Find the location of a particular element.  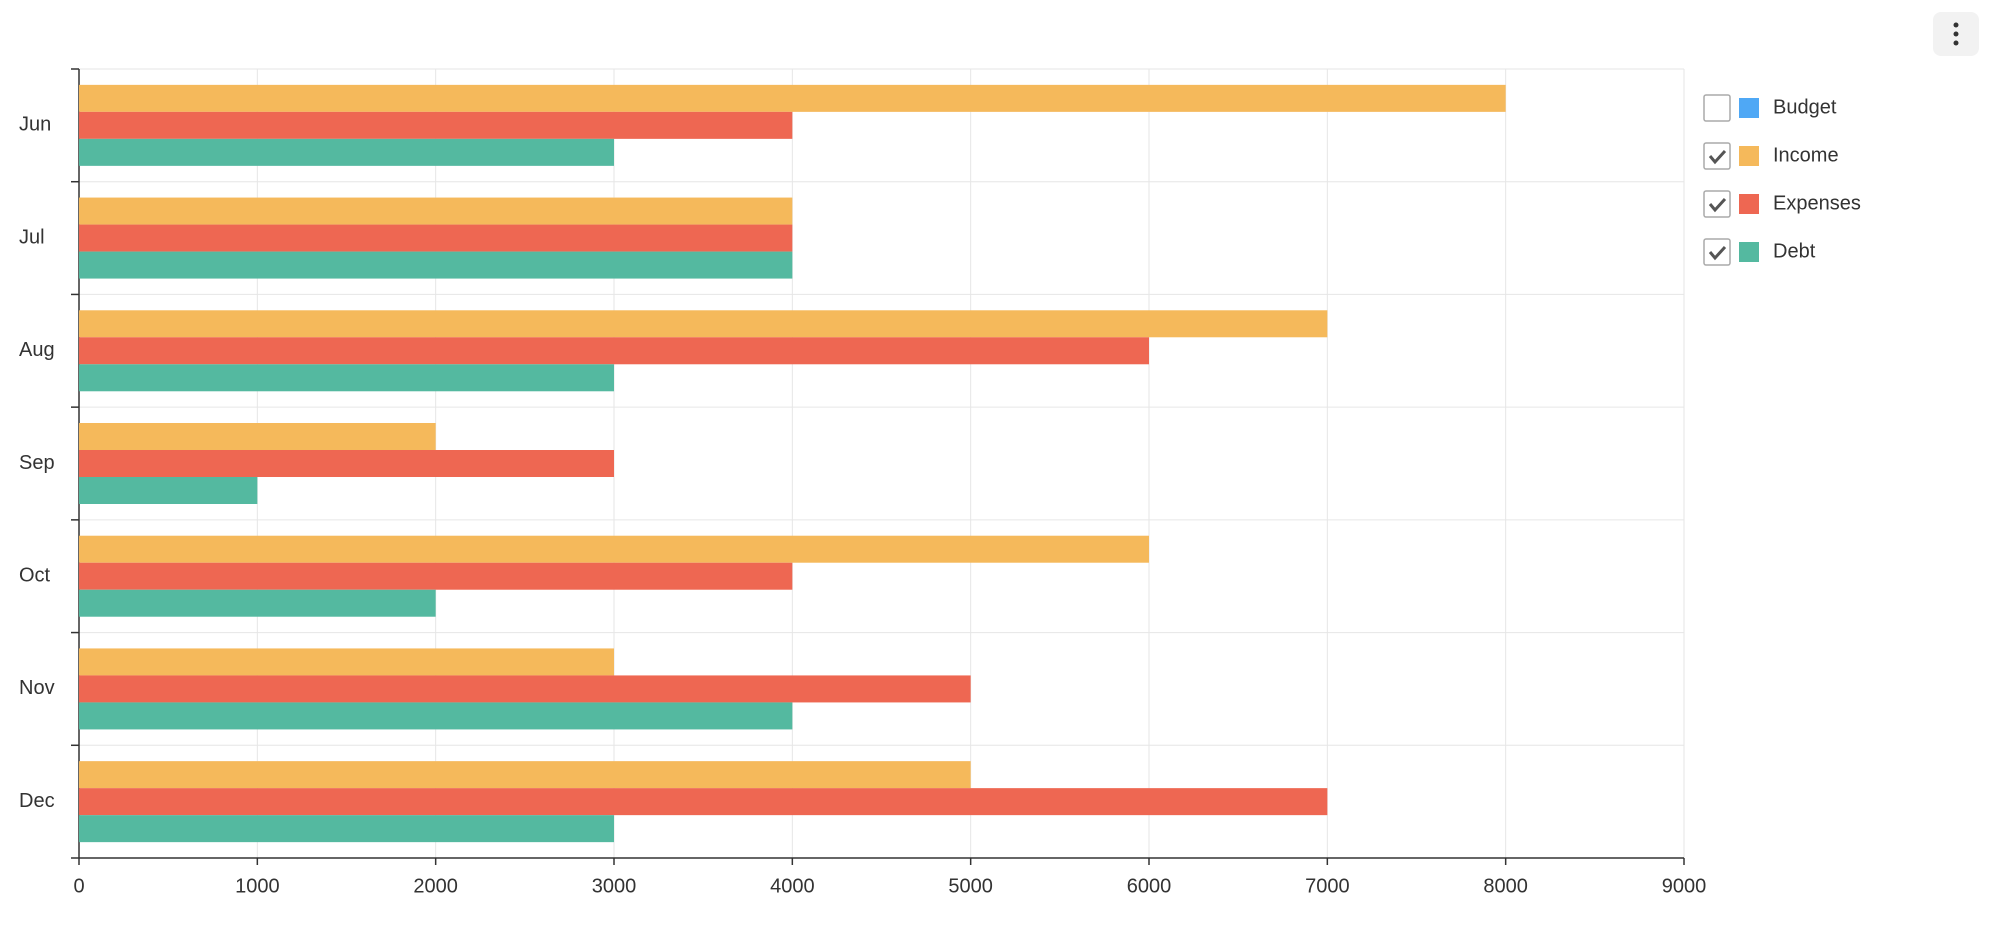

x-tick-label: 5000 is located at coordinates (970, 886).